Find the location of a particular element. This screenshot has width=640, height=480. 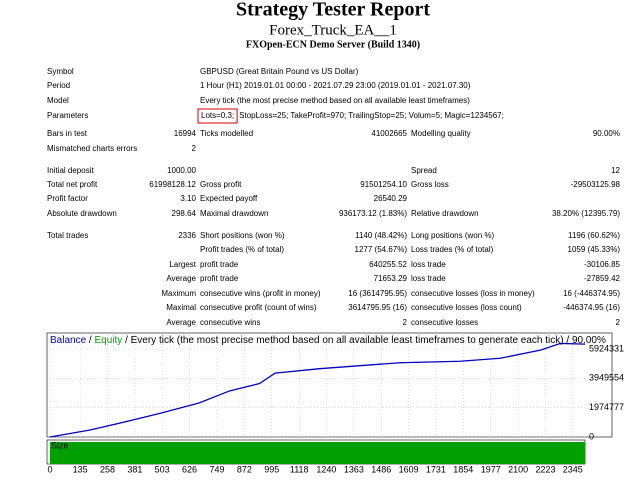

stat-cell: consecutive losses is located at coordinates (444, 322).